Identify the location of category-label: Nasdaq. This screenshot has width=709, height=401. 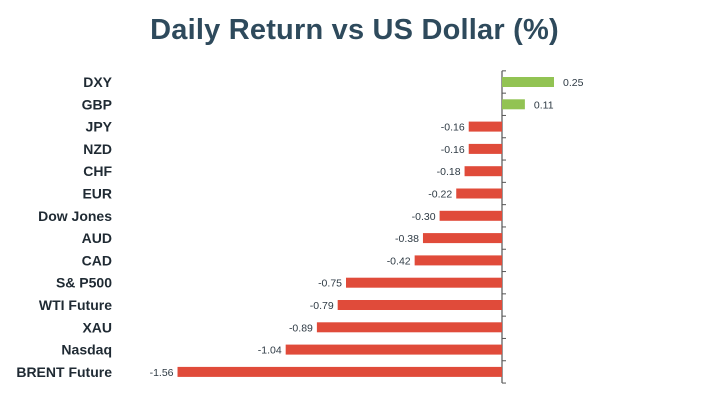
(86, 350).